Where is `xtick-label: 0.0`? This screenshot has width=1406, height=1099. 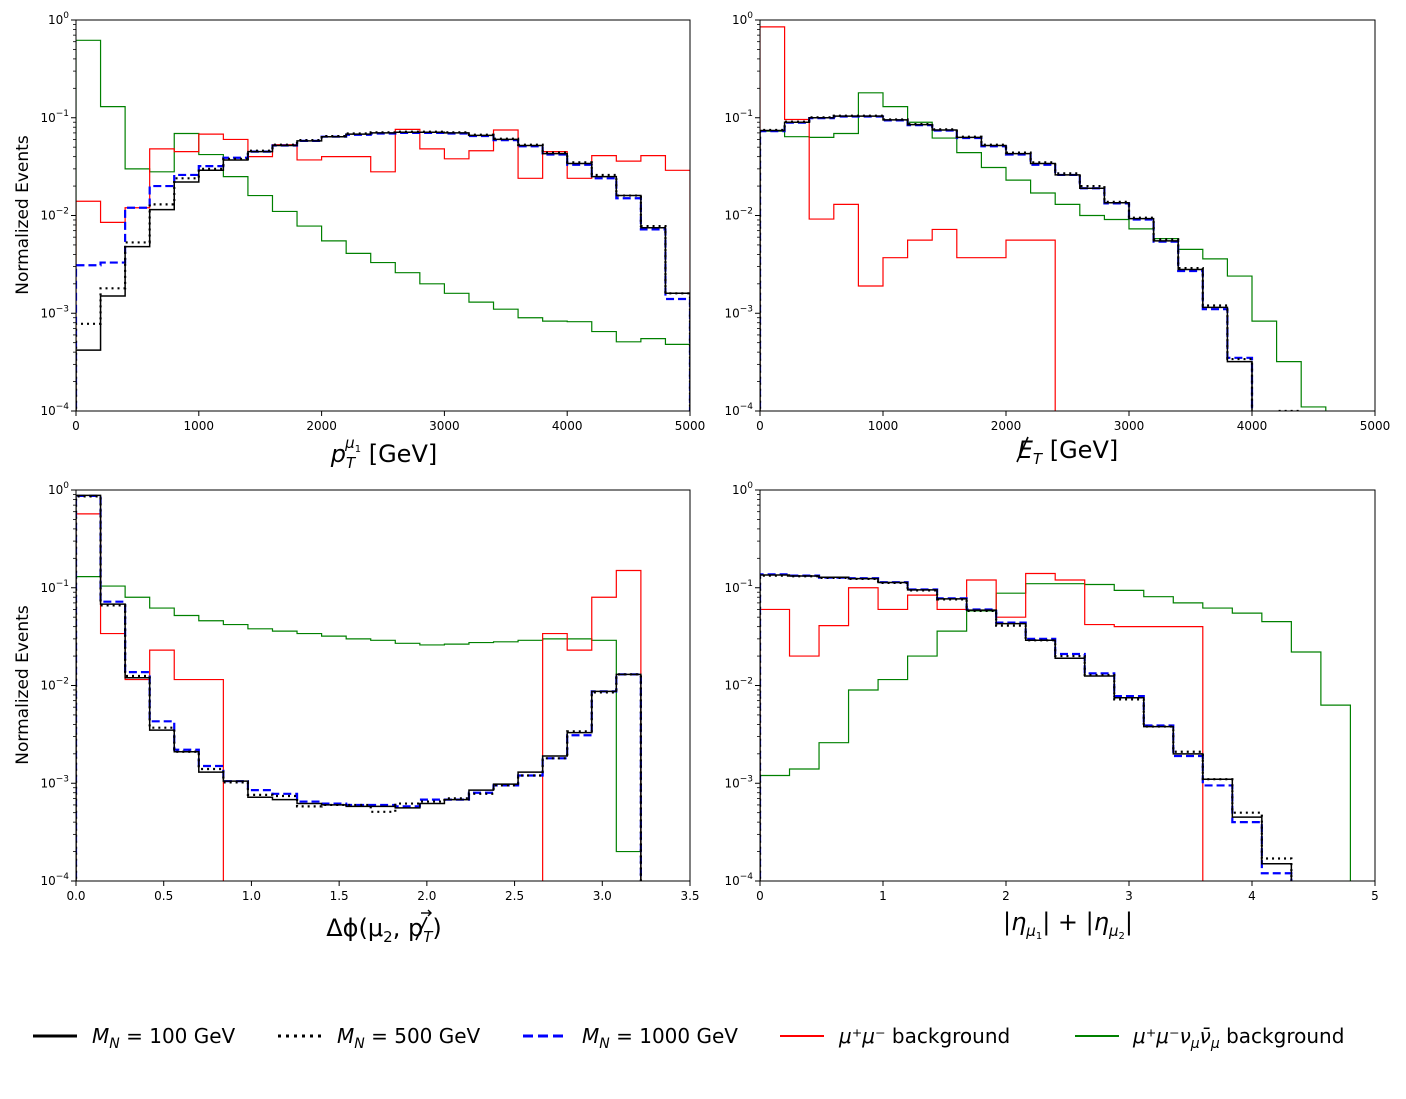 xtick-label: 0.0 is located at coordinates (75, 896).